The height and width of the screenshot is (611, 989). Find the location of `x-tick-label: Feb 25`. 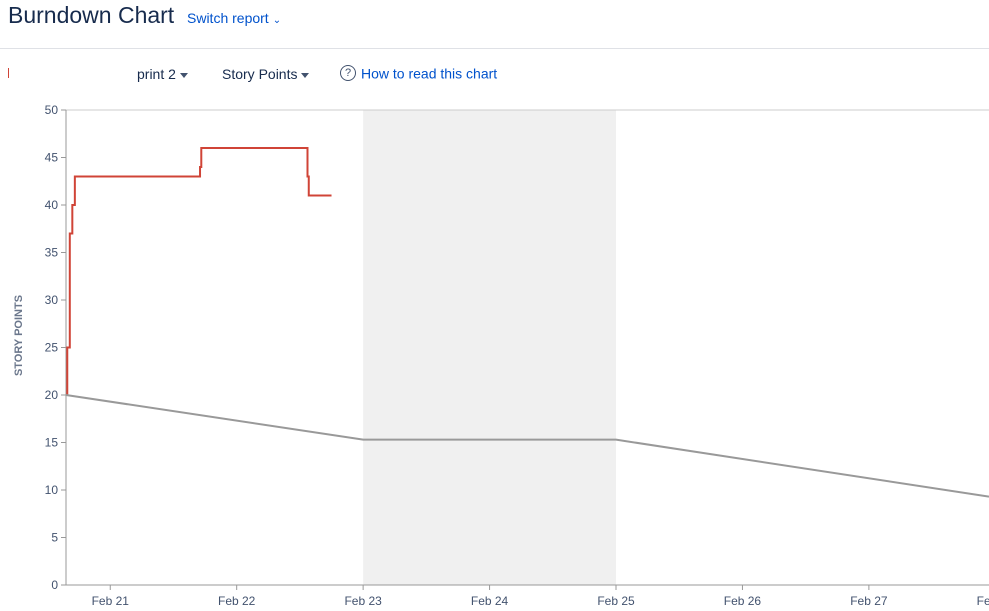

x-tick-label: Feb 25 is located at coordinates (616, 601).